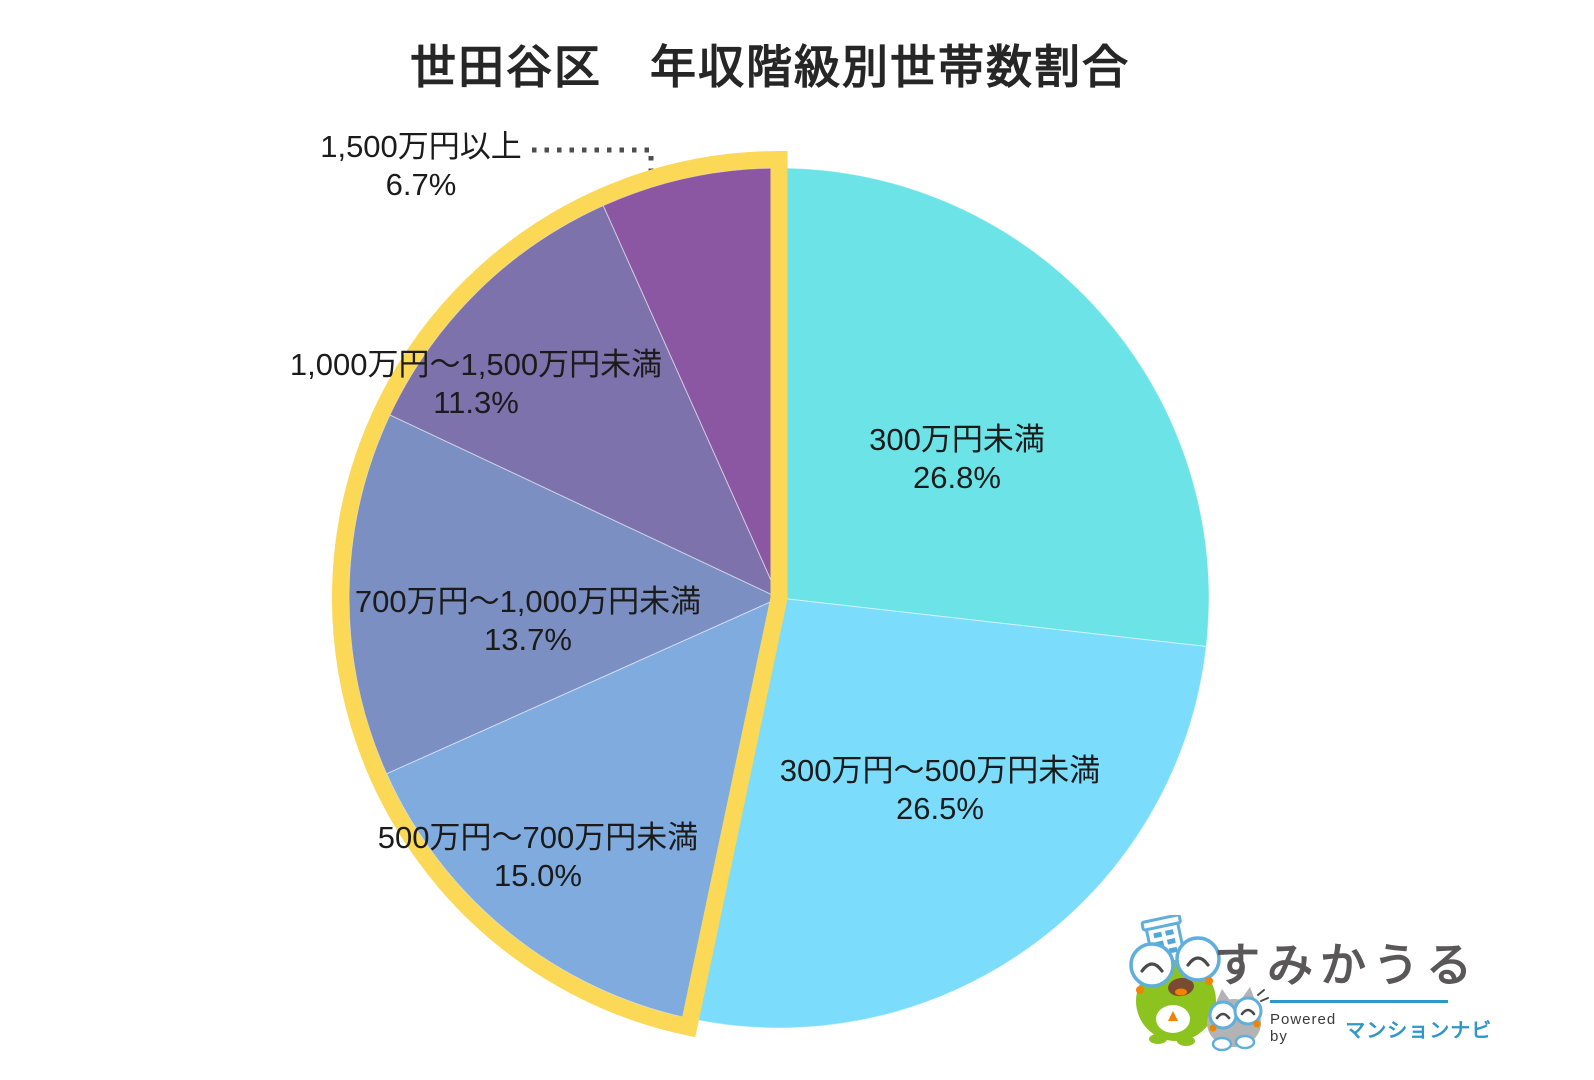  Describe the element at coordinates (1303, 1028) in the screenshot. I see `powered-by-label: Powered by` at that location.